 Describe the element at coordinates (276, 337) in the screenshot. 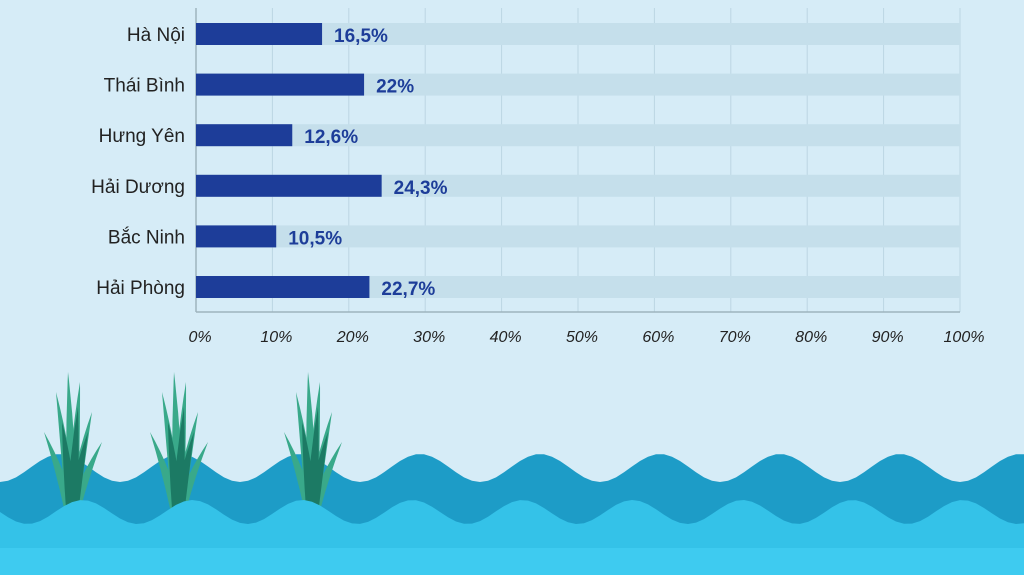

I see `x-tick-label: 10%` at that location.